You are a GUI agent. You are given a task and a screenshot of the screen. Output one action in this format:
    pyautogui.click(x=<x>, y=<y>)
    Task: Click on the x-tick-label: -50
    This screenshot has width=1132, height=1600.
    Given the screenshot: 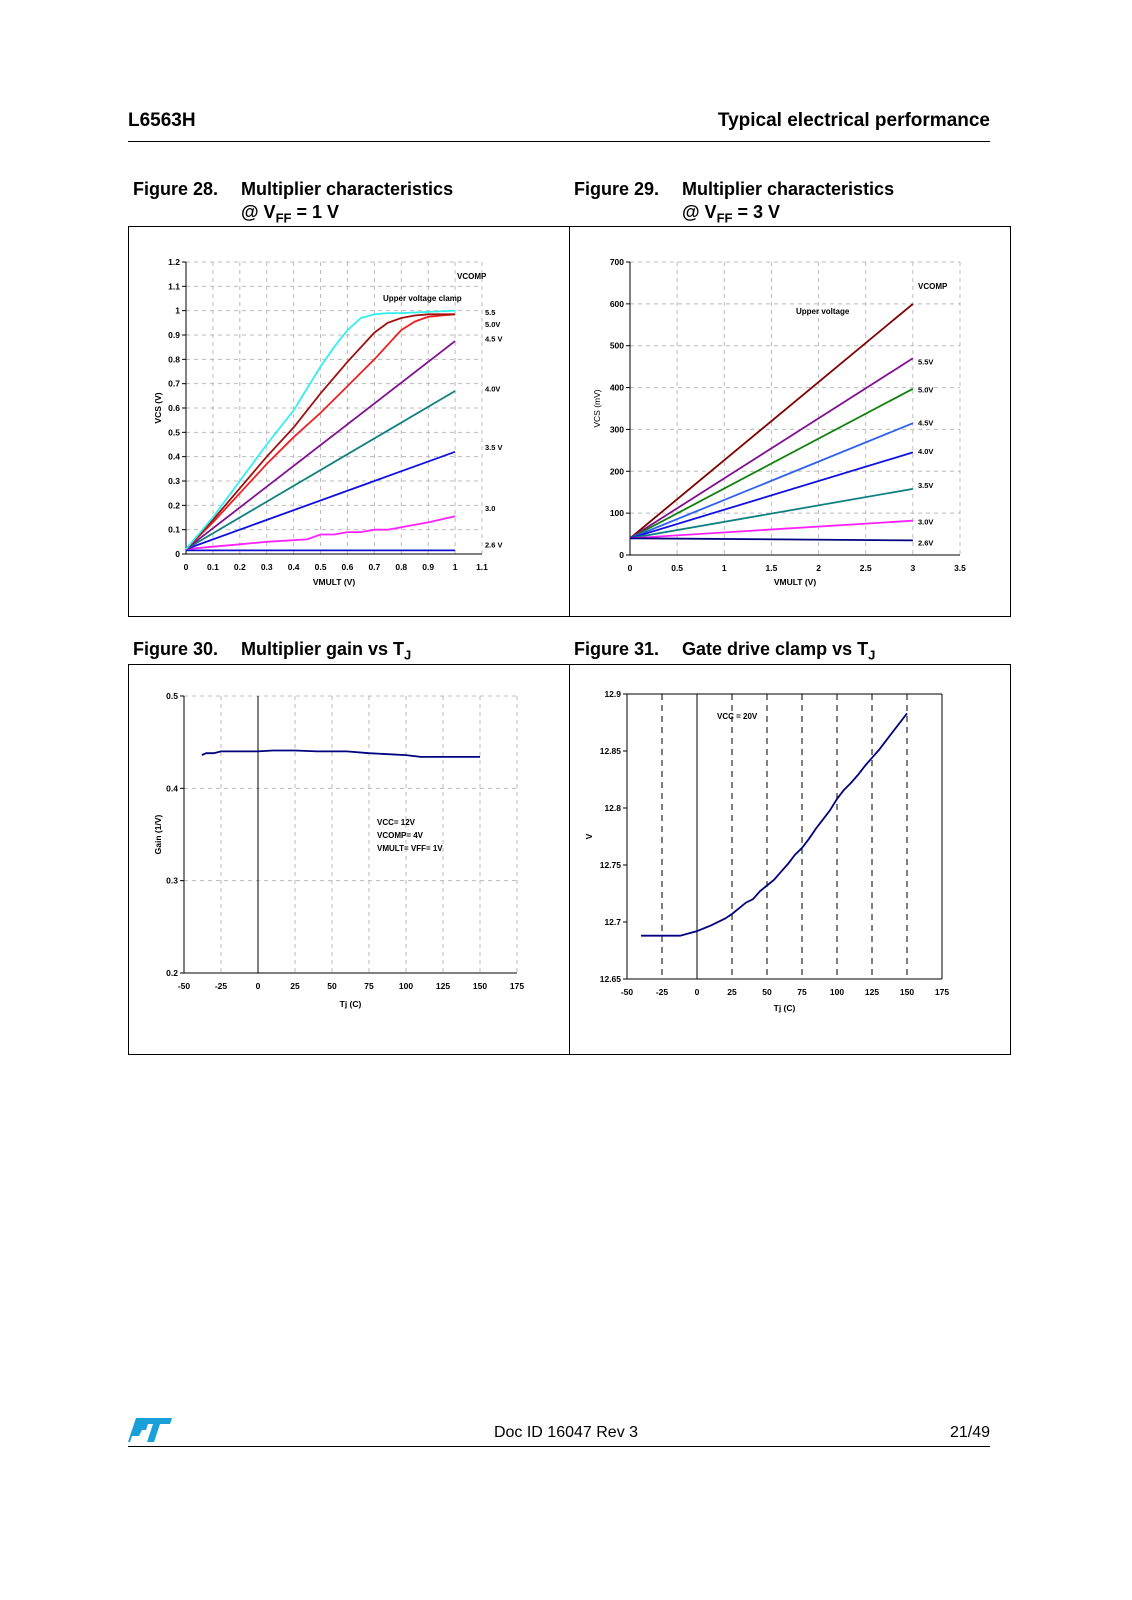 What is the action you would take?
    pyautogui.click(x=184, y=986)
    